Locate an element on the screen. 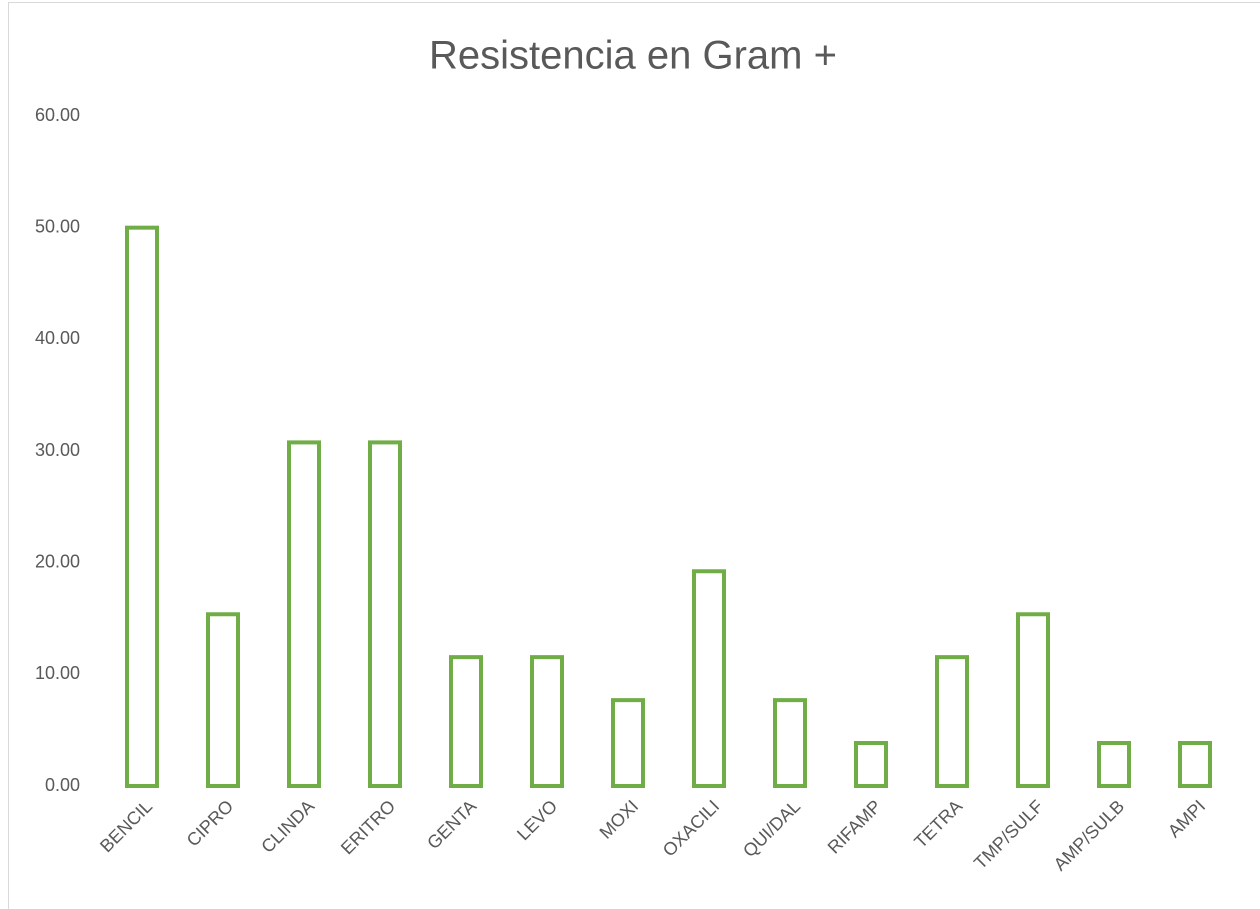  y-tick-label: 10.00 is located at coordinates (57, 673).